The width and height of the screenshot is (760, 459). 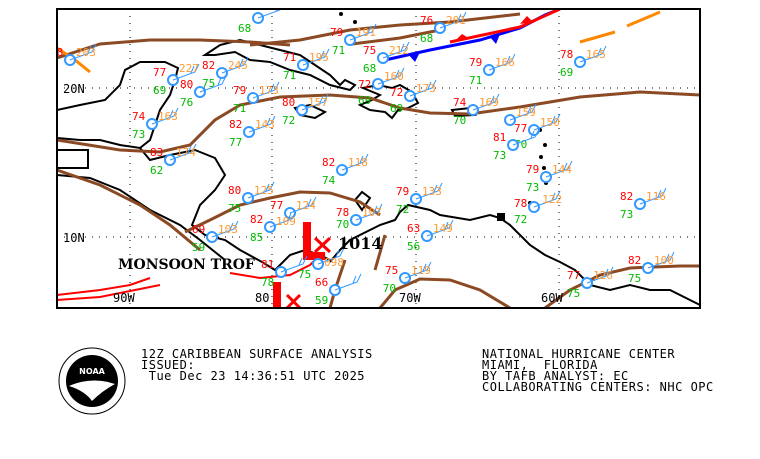 What do you see at coordinates (329, 180) in the screenshot?
I see `station-dewpoint: 74` at bounding box center [329, 180].